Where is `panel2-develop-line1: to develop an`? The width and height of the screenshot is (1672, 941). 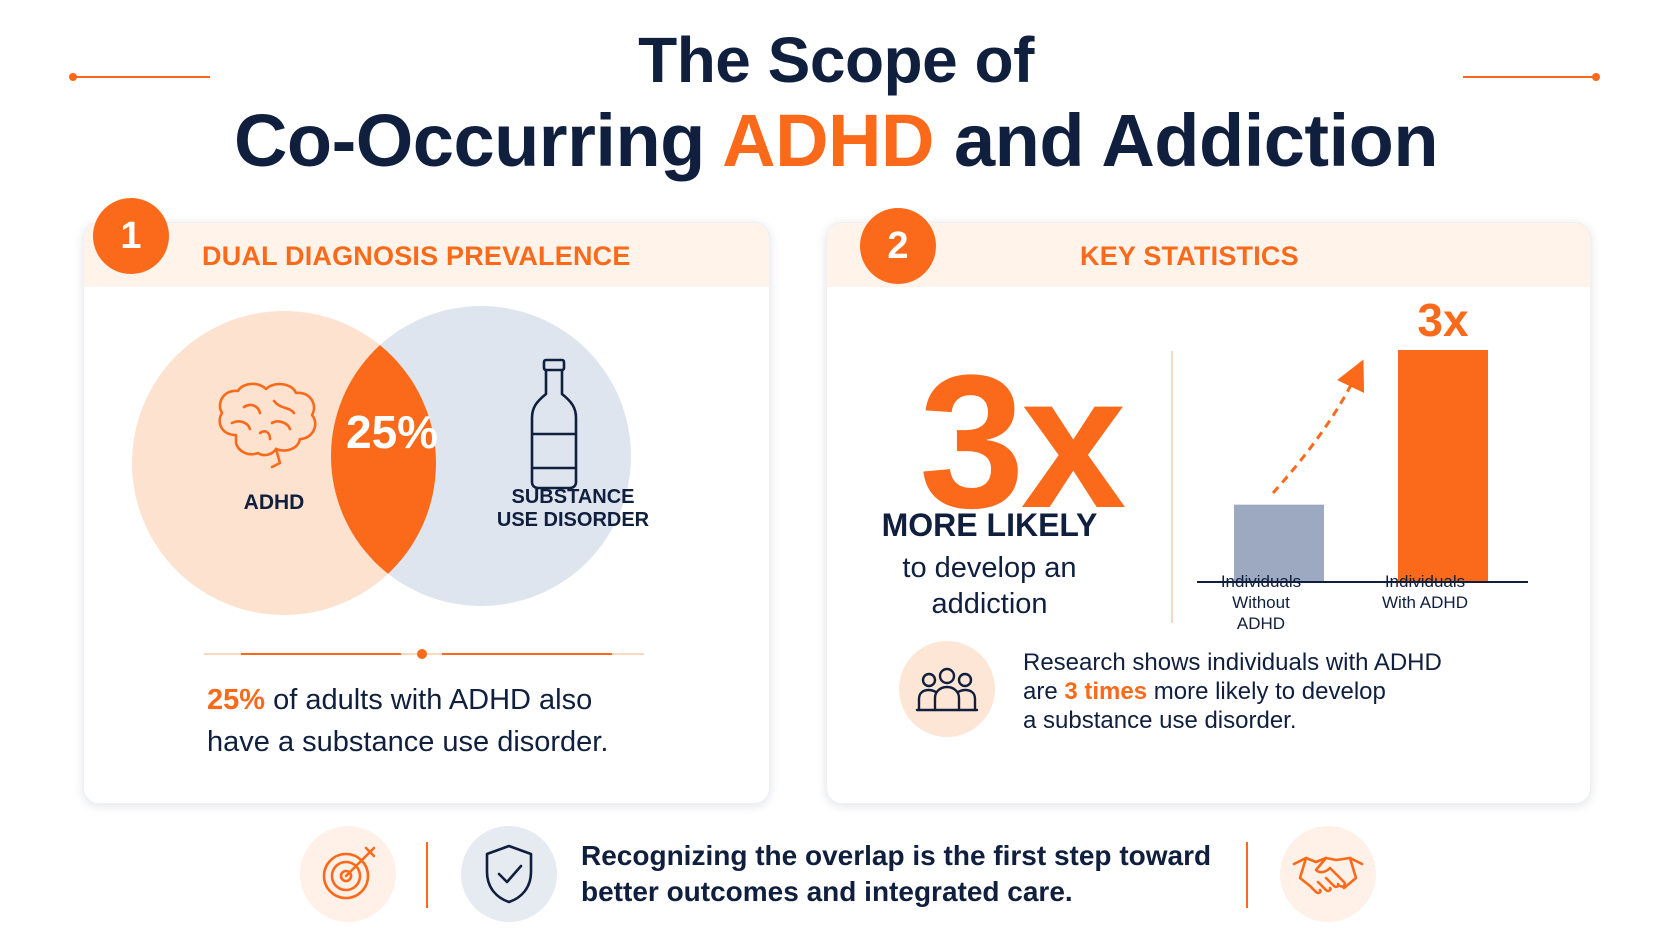
panel2-develop-line1: to develop an is located at coordinates (989, 568).